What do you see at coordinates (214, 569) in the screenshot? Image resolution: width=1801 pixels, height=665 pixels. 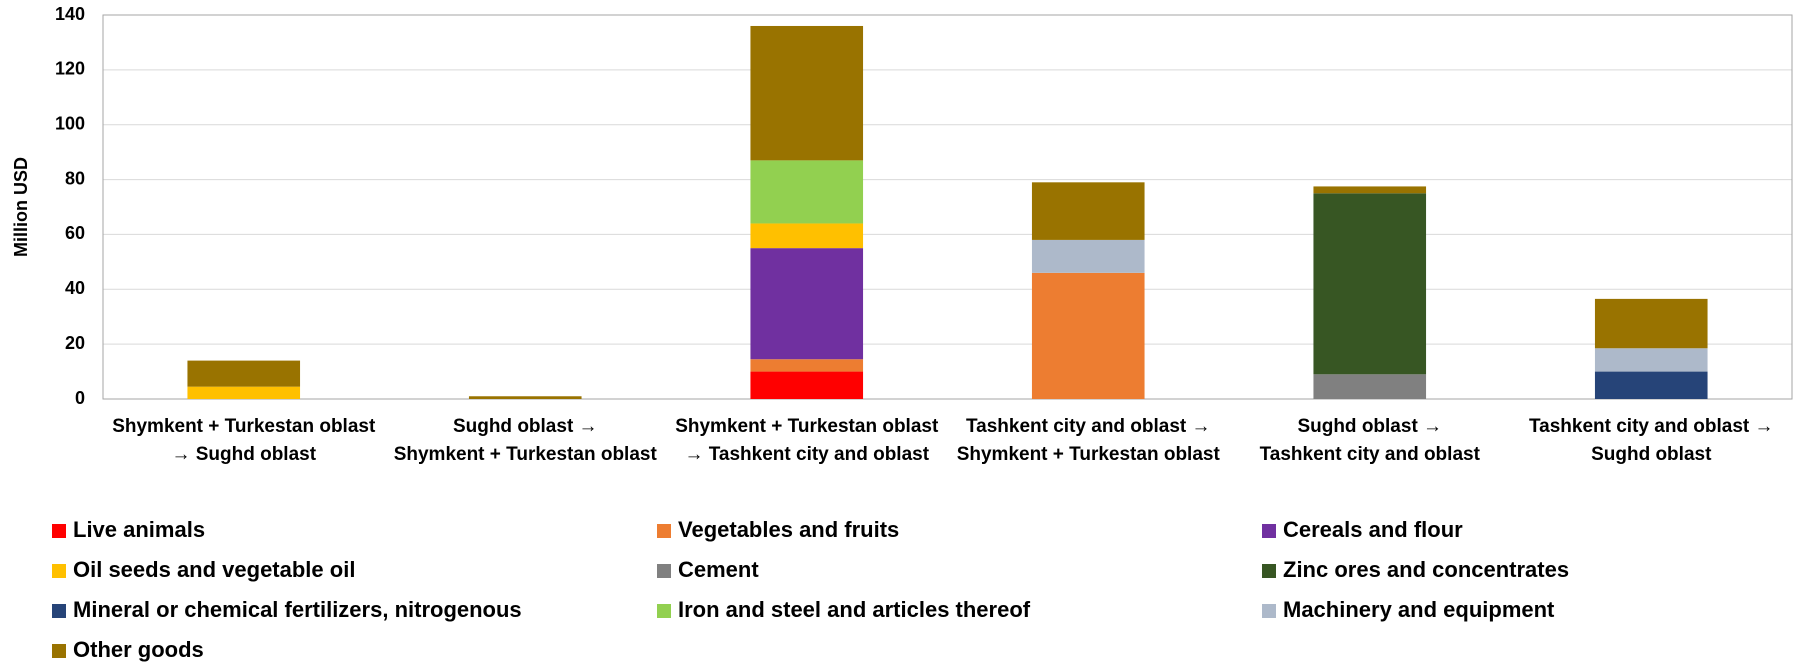 I see `legend-label: Oil seeds and vegetable oil` at bounding box center [214, 569].